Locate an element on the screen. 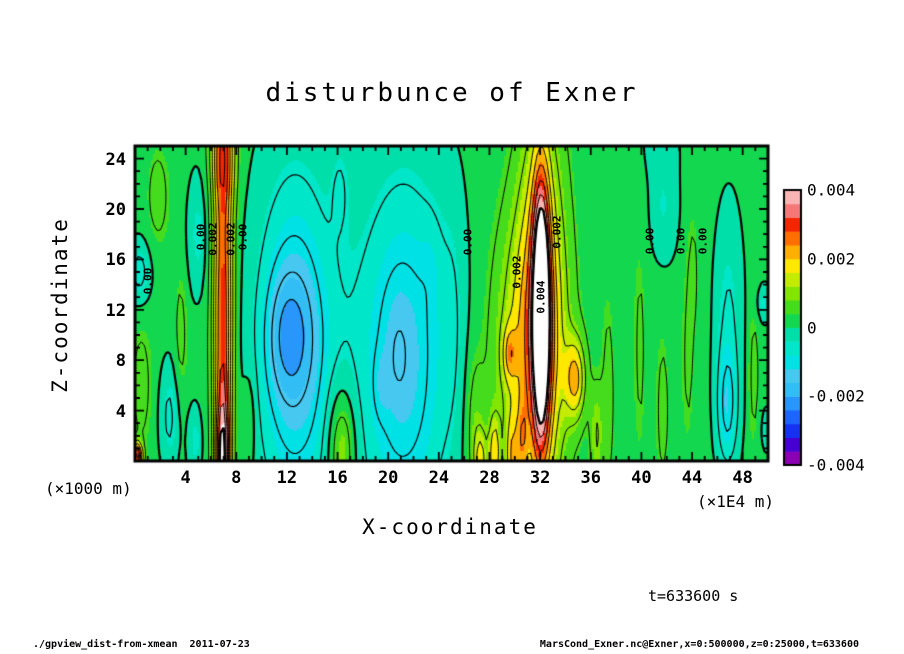  y-axis-unit: (×1000 m) is located at coordinates (88, 488).